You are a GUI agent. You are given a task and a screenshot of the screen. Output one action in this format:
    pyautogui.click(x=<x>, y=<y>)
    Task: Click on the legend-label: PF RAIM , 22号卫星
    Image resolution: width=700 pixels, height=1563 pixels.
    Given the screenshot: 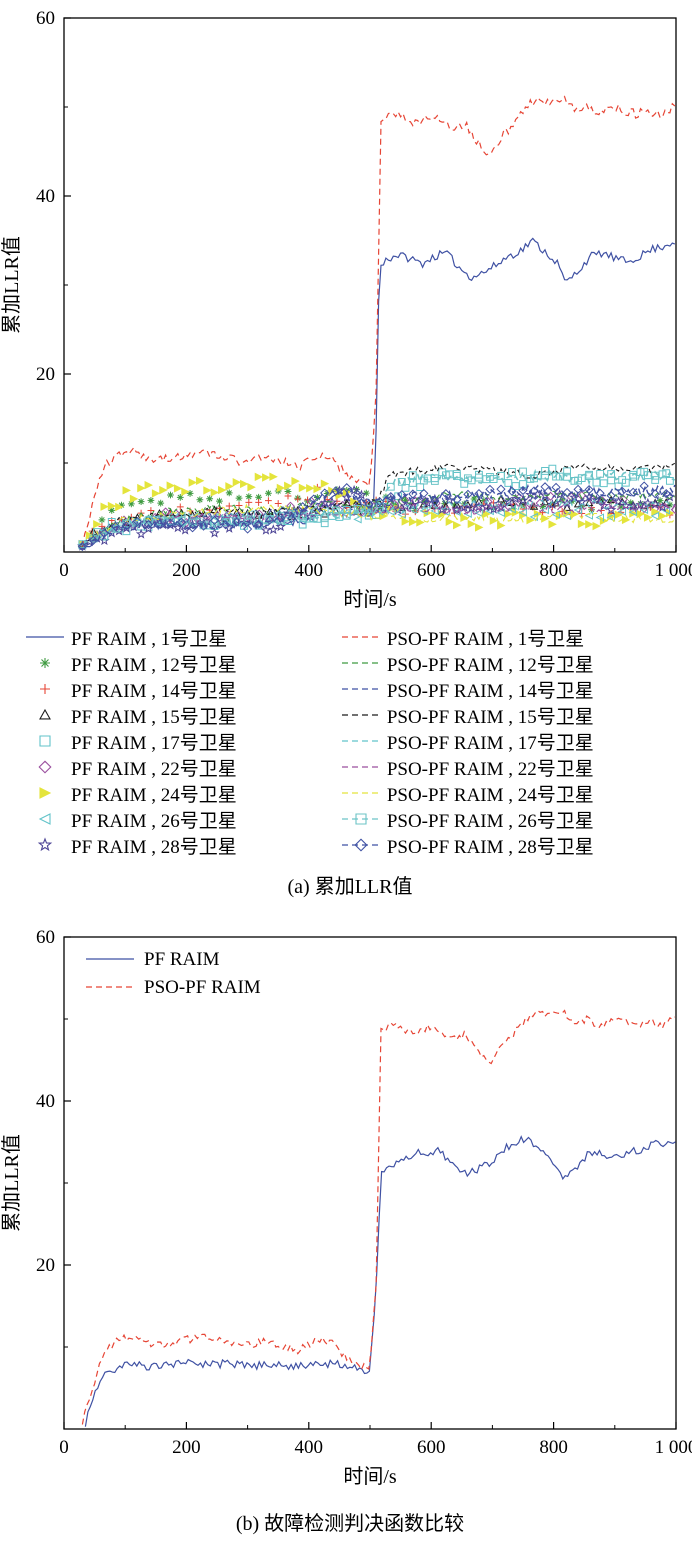 What is the action you would take?
    pyautogui.click(x=154, y=769)
    